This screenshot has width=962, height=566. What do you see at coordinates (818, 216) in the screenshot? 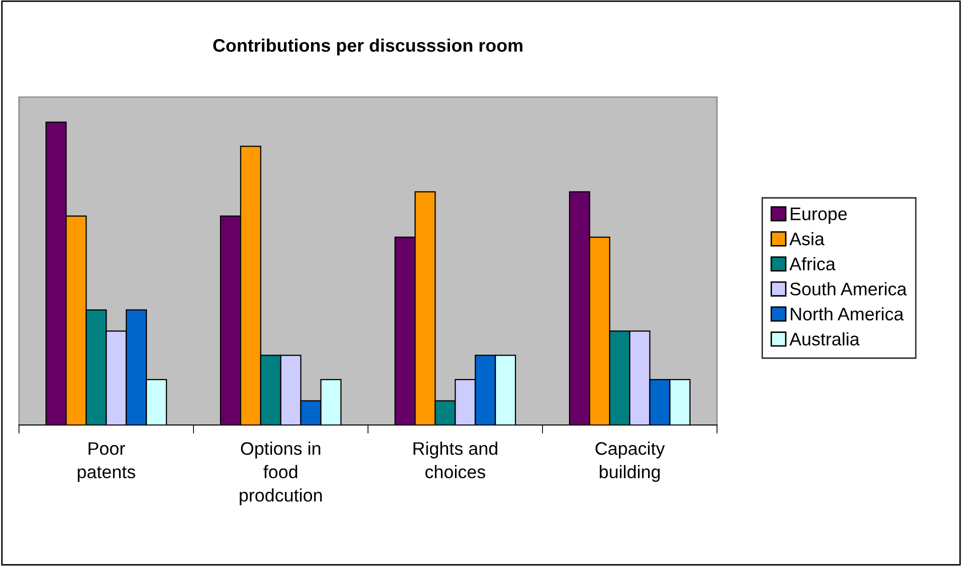
I see `legend-label: Europe` at bounding box center [818, 216].